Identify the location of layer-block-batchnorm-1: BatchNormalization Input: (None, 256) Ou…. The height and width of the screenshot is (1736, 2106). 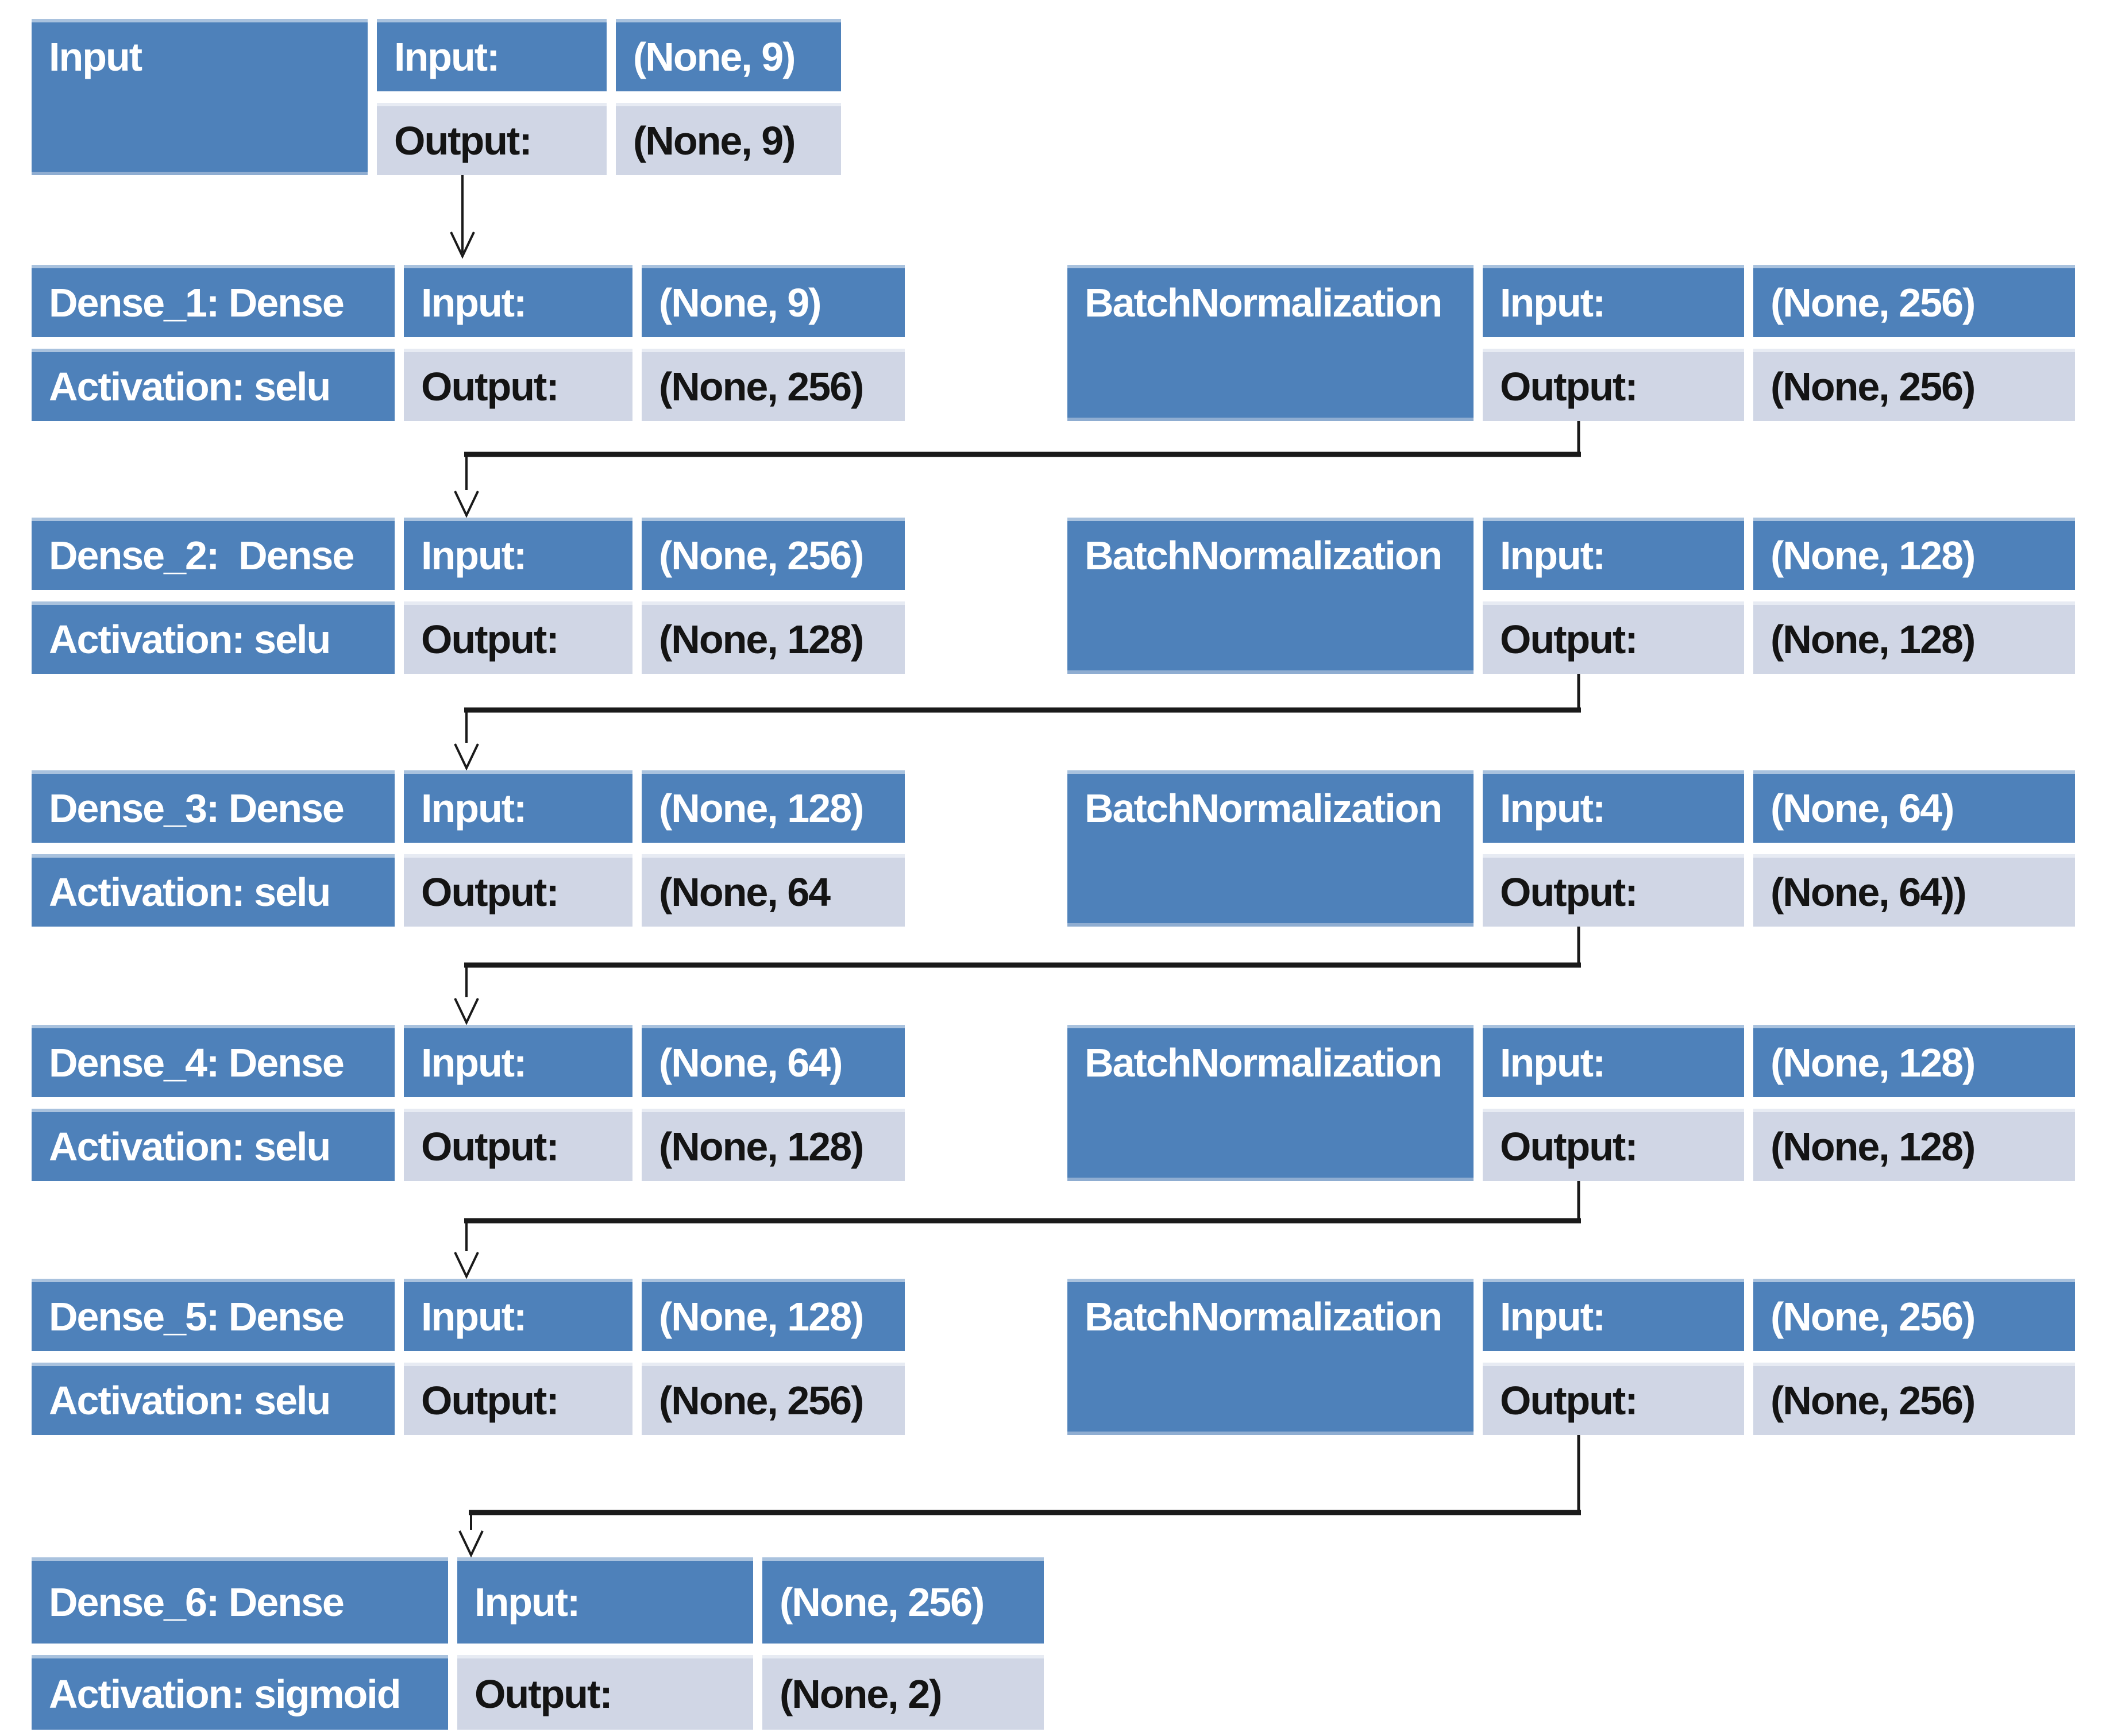
(1571, 343).